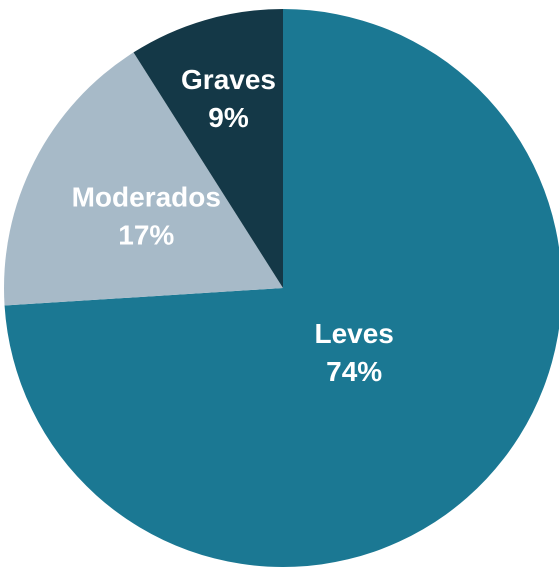 The image size is (559, 572). What do you see at coordinates (208, 148) in the screenshot?
I see `pie-slice` at bounding box center [208, 148].